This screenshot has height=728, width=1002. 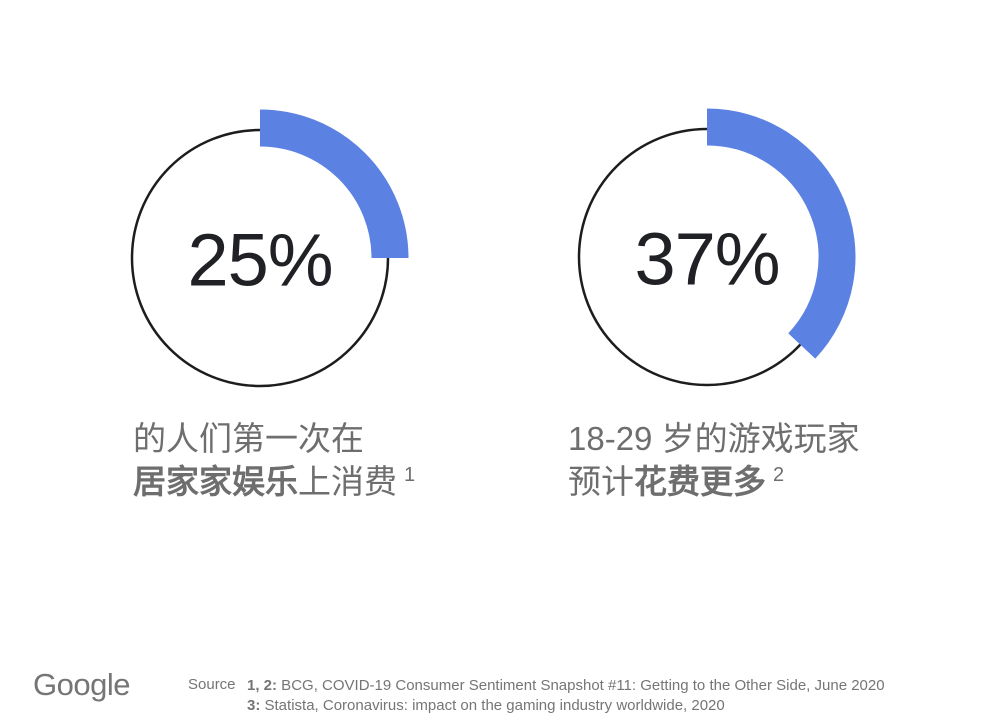 What do you see at coordinates (248, 438) in the screenshot?
I see `caption-line1: 的人们第一次在` at bounding box center [248, 438].